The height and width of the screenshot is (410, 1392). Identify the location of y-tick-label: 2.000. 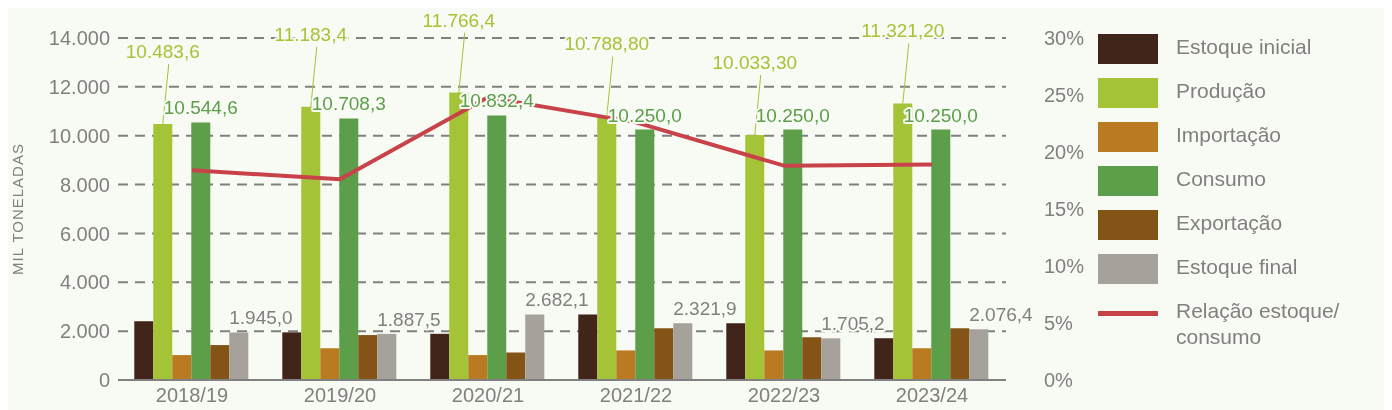
(84, 331).